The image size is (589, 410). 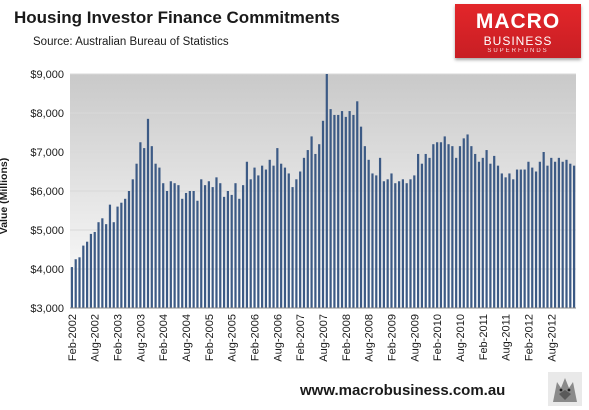 What do you see at coordinates (403, 390) in the screenshot?
I see `website-url: www.macrobusiness.com.au` at bounding box center [403, 390].